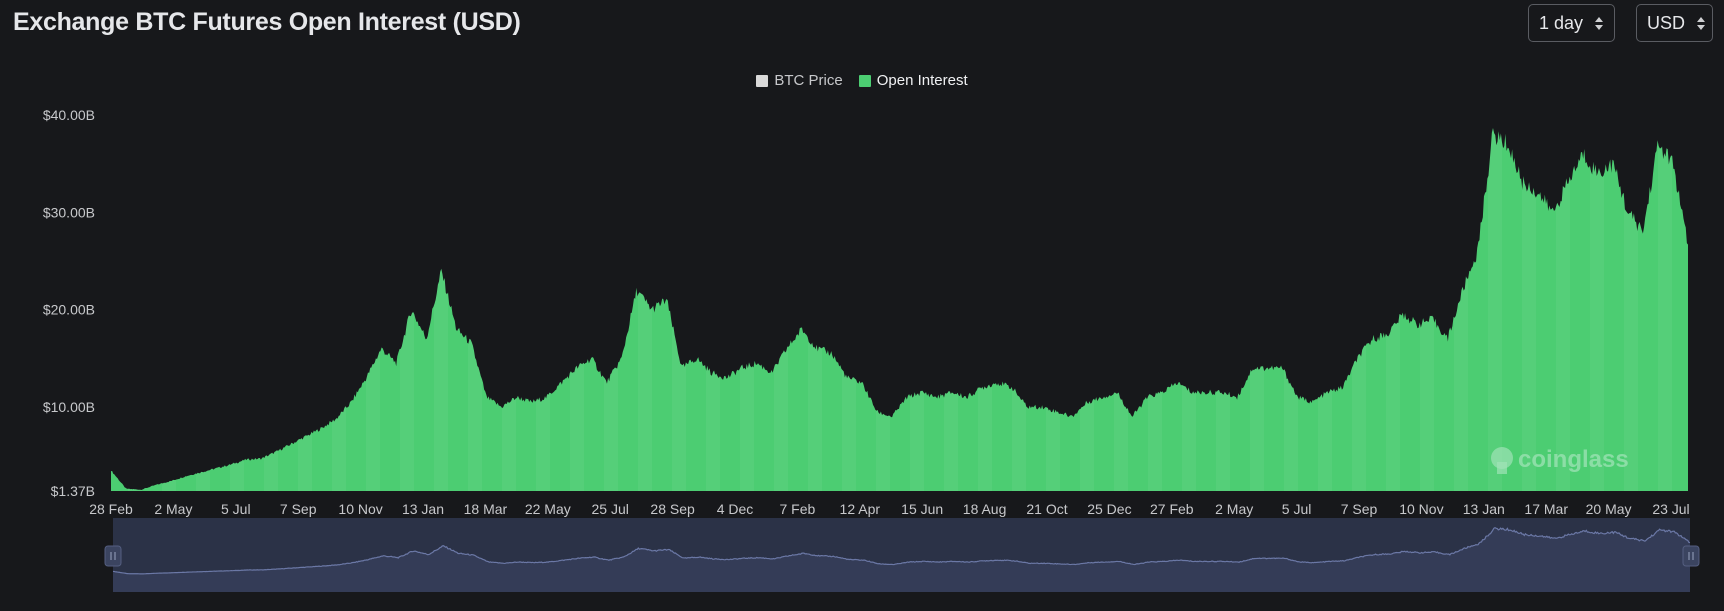  I want to click on y-tick-label: $10.00B, so click(69, 407).